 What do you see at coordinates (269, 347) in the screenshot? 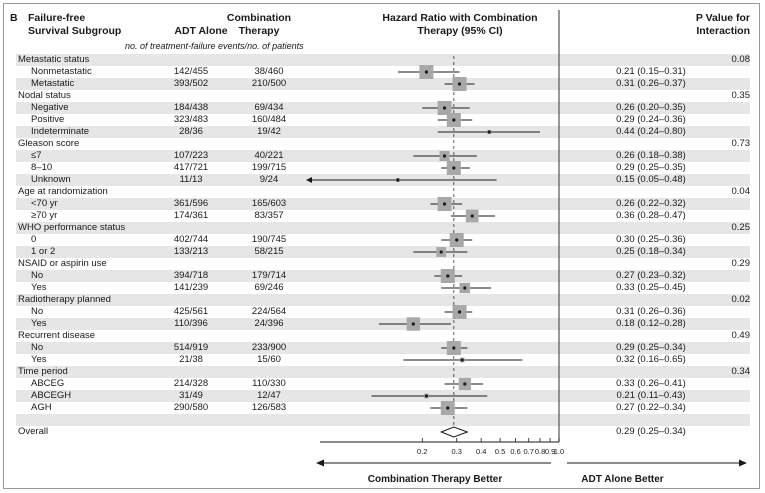
I see `combination-events: 233/900` at bounding box center [269, 347].